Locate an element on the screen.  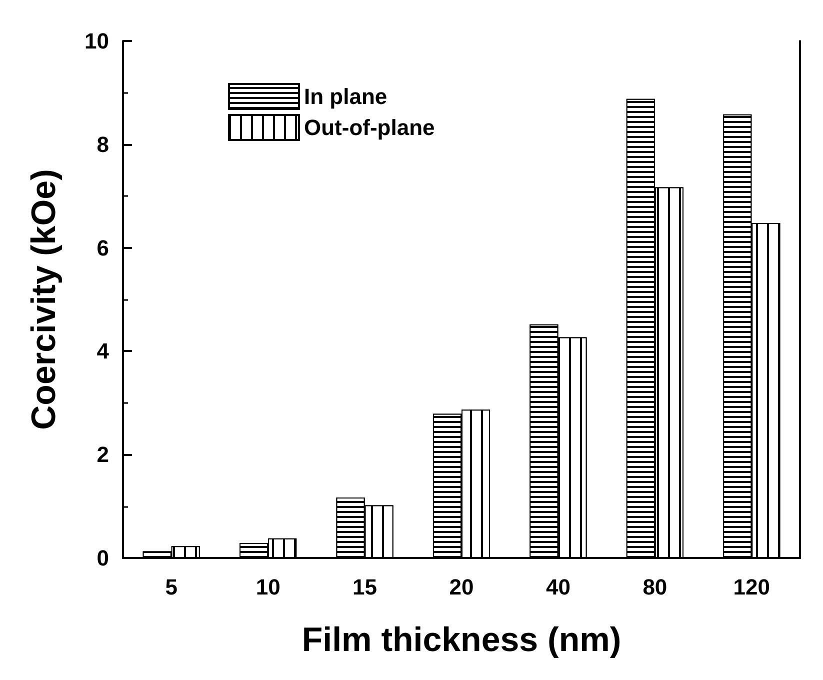
x-tick-label: 80 is located at coordinates (655, 587).